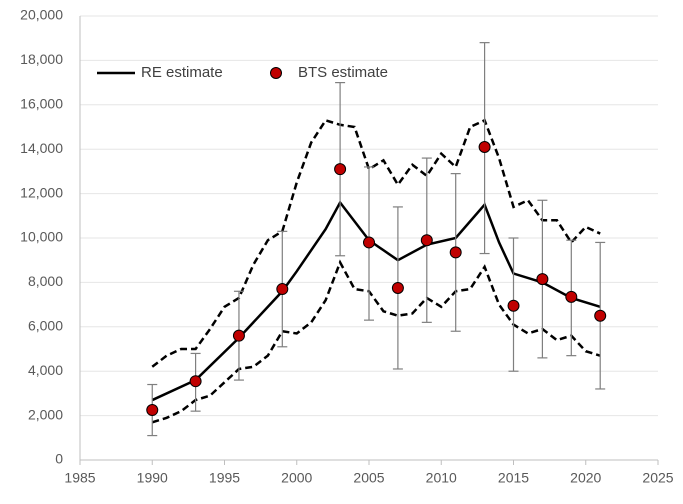 The image size is (683, 504). Describe the element at coordinates (585, 478) in the screenshot. I see `x-tick-label: 2020` at that location.